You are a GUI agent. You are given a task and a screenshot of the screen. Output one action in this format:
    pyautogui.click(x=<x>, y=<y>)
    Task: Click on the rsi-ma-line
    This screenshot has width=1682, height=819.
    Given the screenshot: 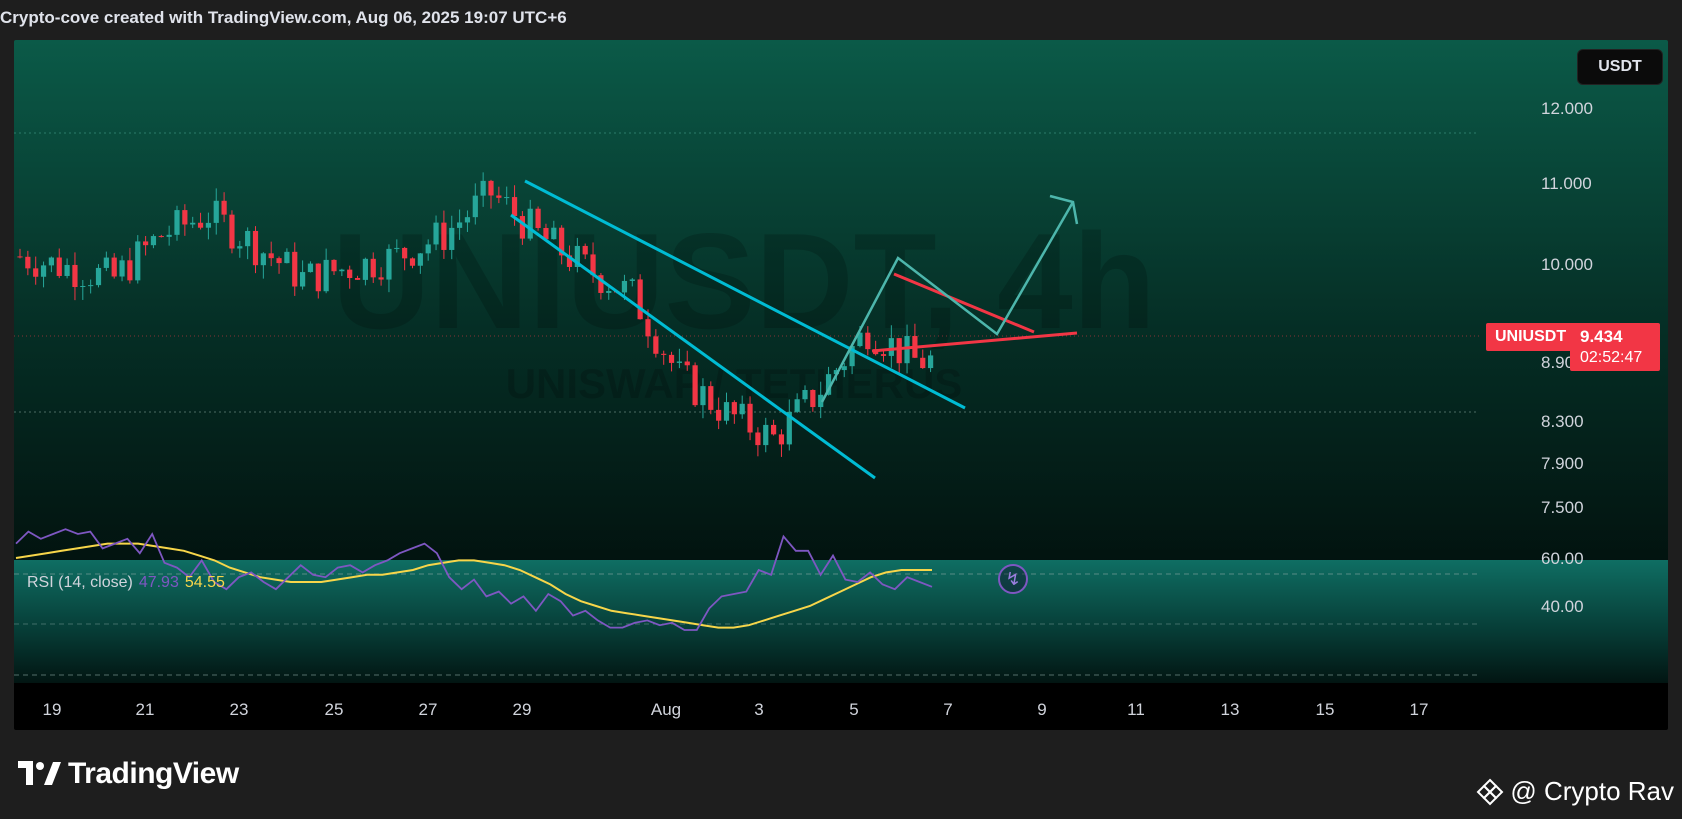 What is the action you would take?
    pyautogui.click(x=473, y=585)
    